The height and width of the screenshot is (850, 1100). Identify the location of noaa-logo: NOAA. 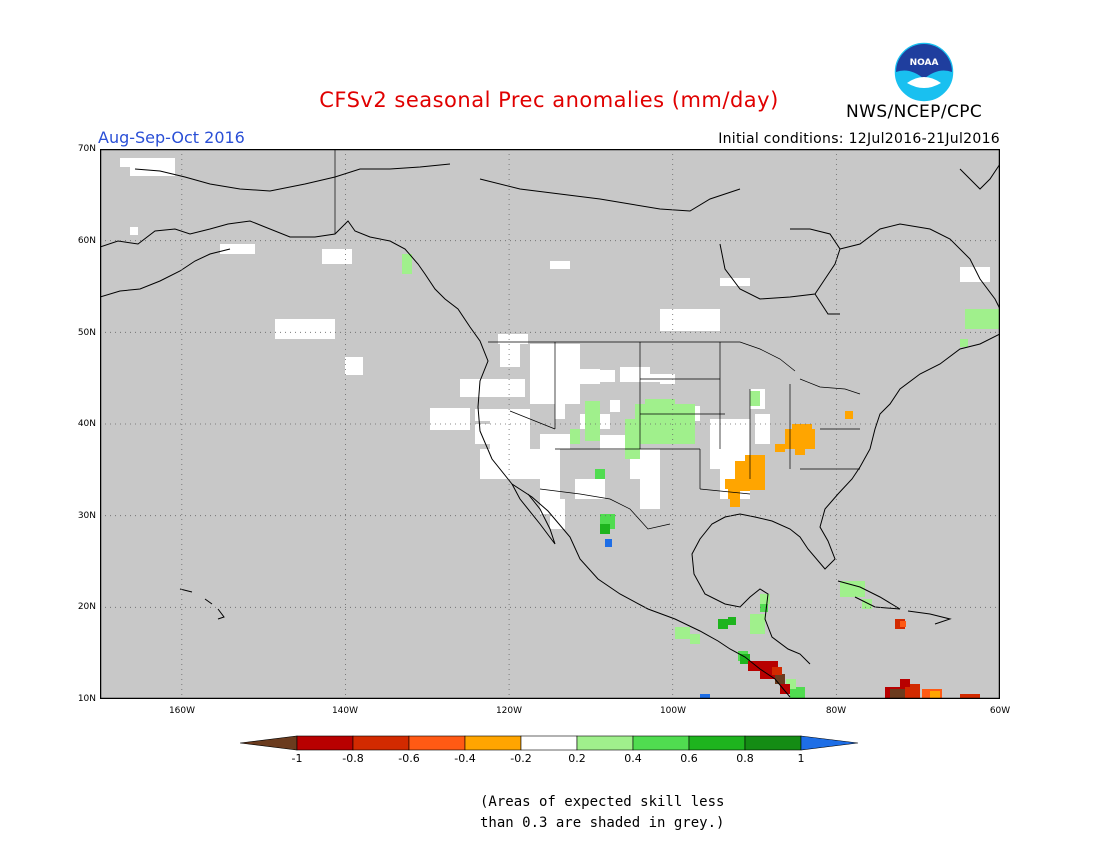
(924, 72).